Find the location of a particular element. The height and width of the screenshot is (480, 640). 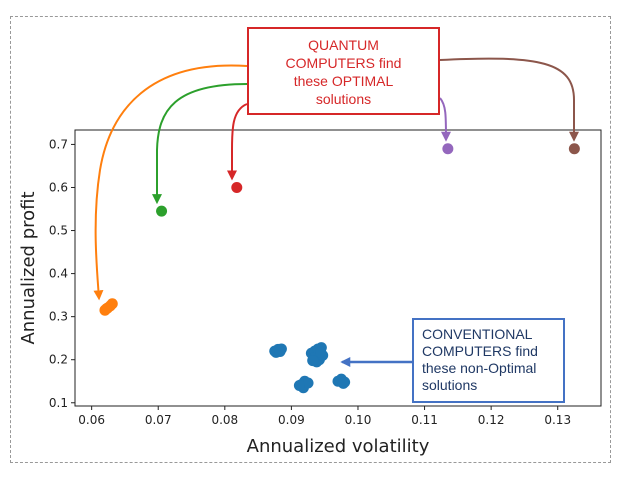

point-purple is located at coordinates (448, 149).